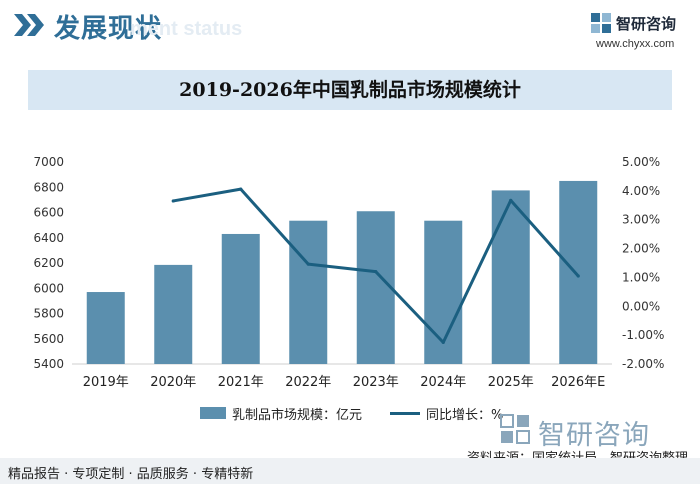  I want to click on legend-line-swatch, so click(405, 413).